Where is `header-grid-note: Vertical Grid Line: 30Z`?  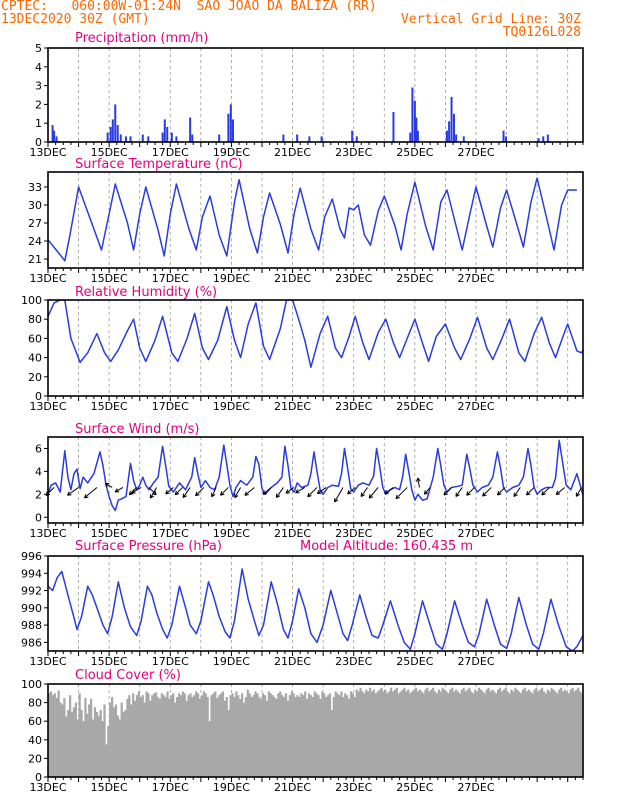
header-grid-note: Vertical Grid Line: 30Z is located at coordinates (490, 19).